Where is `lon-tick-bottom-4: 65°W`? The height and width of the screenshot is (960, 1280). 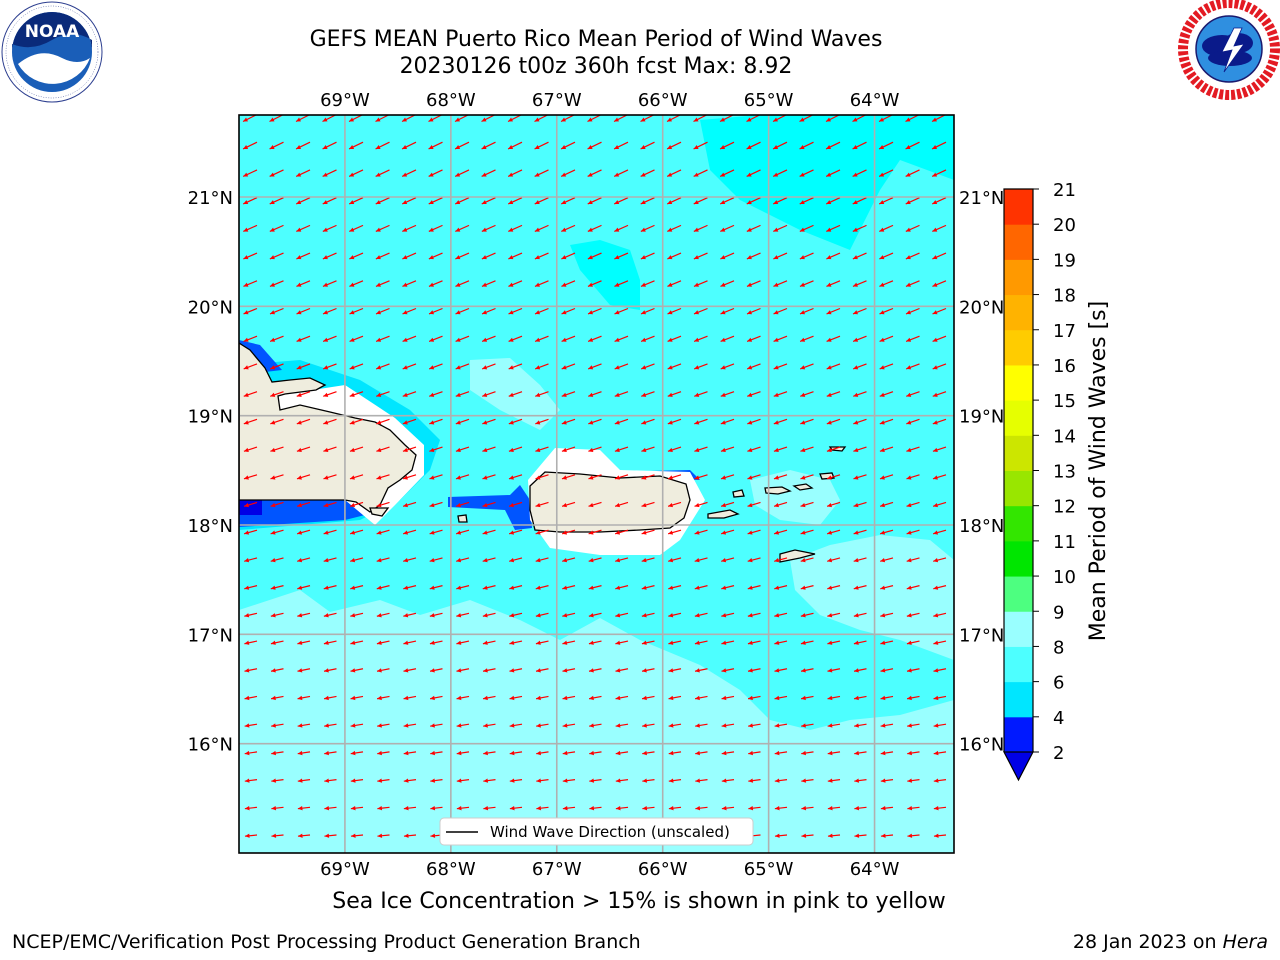
lon-tick-bottom-4: 65°W is located at coordinates (769, 869).